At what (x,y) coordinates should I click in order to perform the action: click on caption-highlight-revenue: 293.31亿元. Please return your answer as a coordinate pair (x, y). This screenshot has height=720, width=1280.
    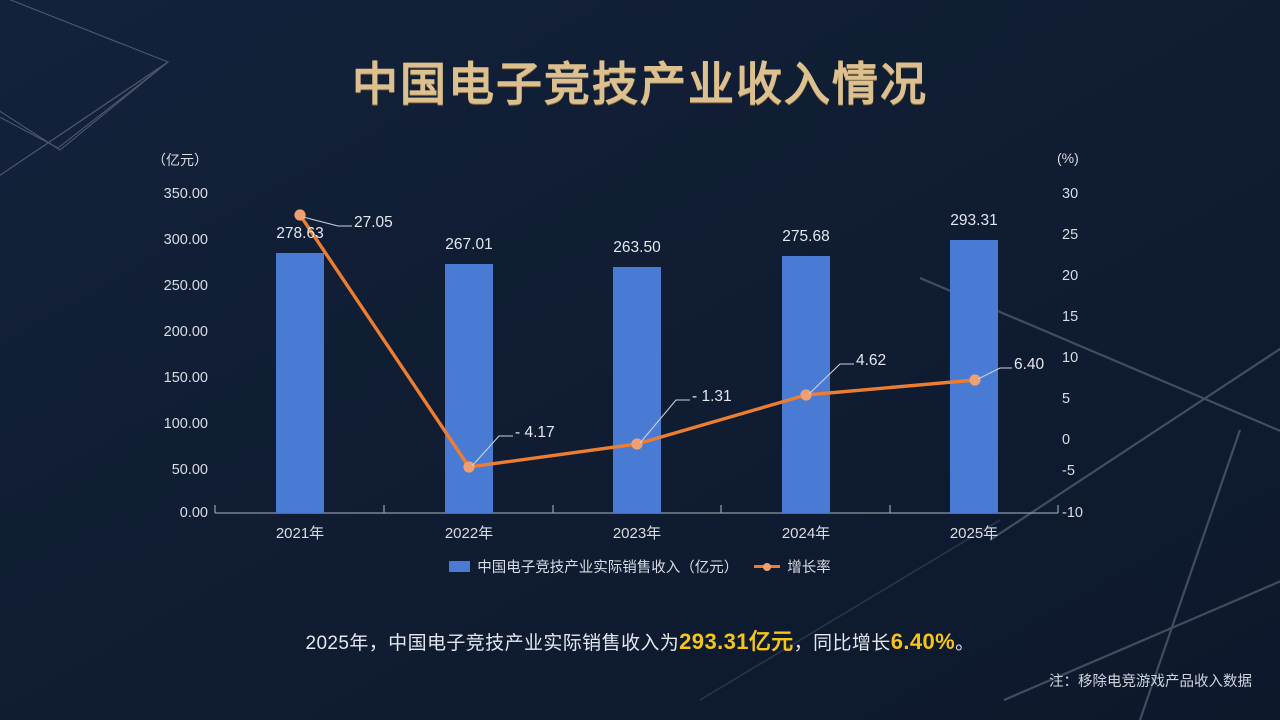
    Looking at the image, I should click on (736, 641).